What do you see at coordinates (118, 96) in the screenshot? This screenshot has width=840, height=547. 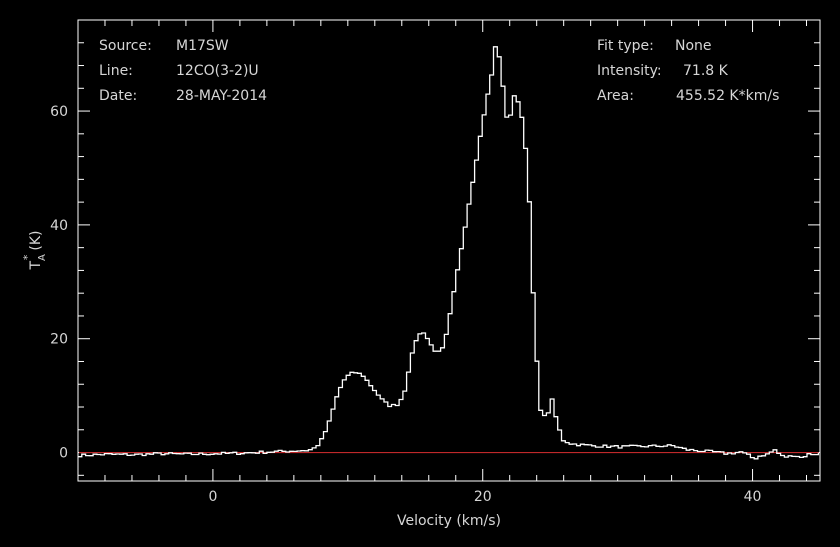 I see `date-key: Date:` at bounding box center [118, 96].